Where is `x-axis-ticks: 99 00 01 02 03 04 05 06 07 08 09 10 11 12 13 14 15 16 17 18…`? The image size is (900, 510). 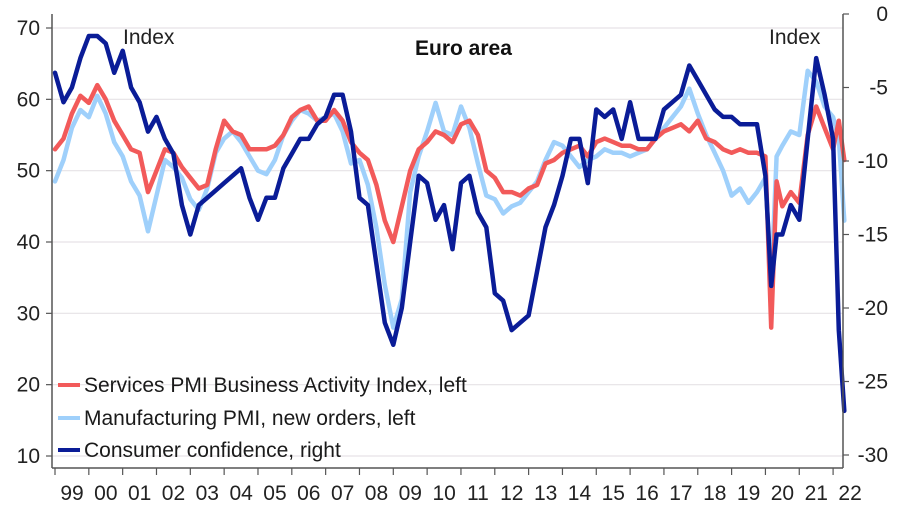
x-axis-ticks: 99 00 01 02 03 04 05 06 07 08 09 10 11 12 13 14 15 16 17 18… is located at coordinates (458, 486).